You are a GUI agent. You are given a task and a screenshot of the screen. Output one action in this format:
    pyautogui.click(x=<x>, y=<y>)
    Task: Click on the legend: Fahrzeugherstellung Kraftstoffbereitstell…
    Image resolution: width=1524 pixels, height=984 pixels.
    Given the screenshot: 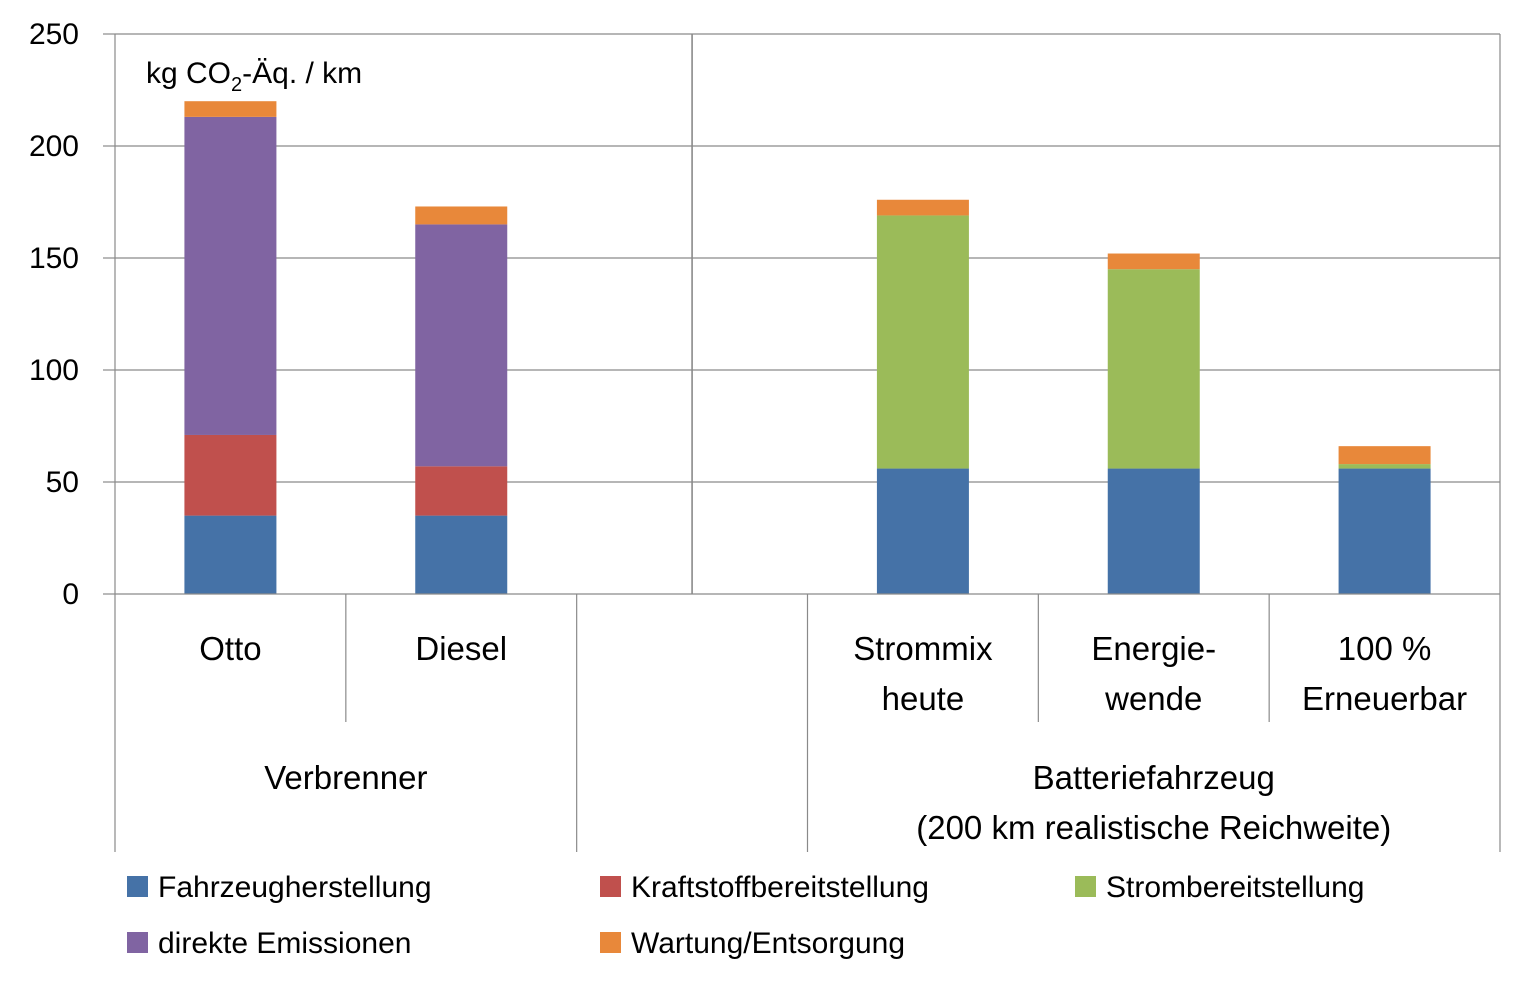 What is the action you would take?
    pyautogui.click(x=745, y=915)
    